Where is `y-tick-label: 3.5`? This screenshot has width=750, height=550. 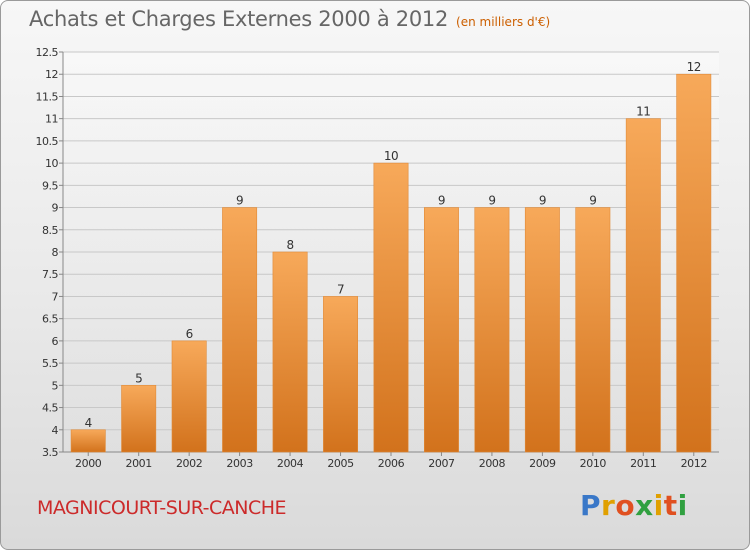 y-tick-label: 3.5 is located at coordinates (50, 452).